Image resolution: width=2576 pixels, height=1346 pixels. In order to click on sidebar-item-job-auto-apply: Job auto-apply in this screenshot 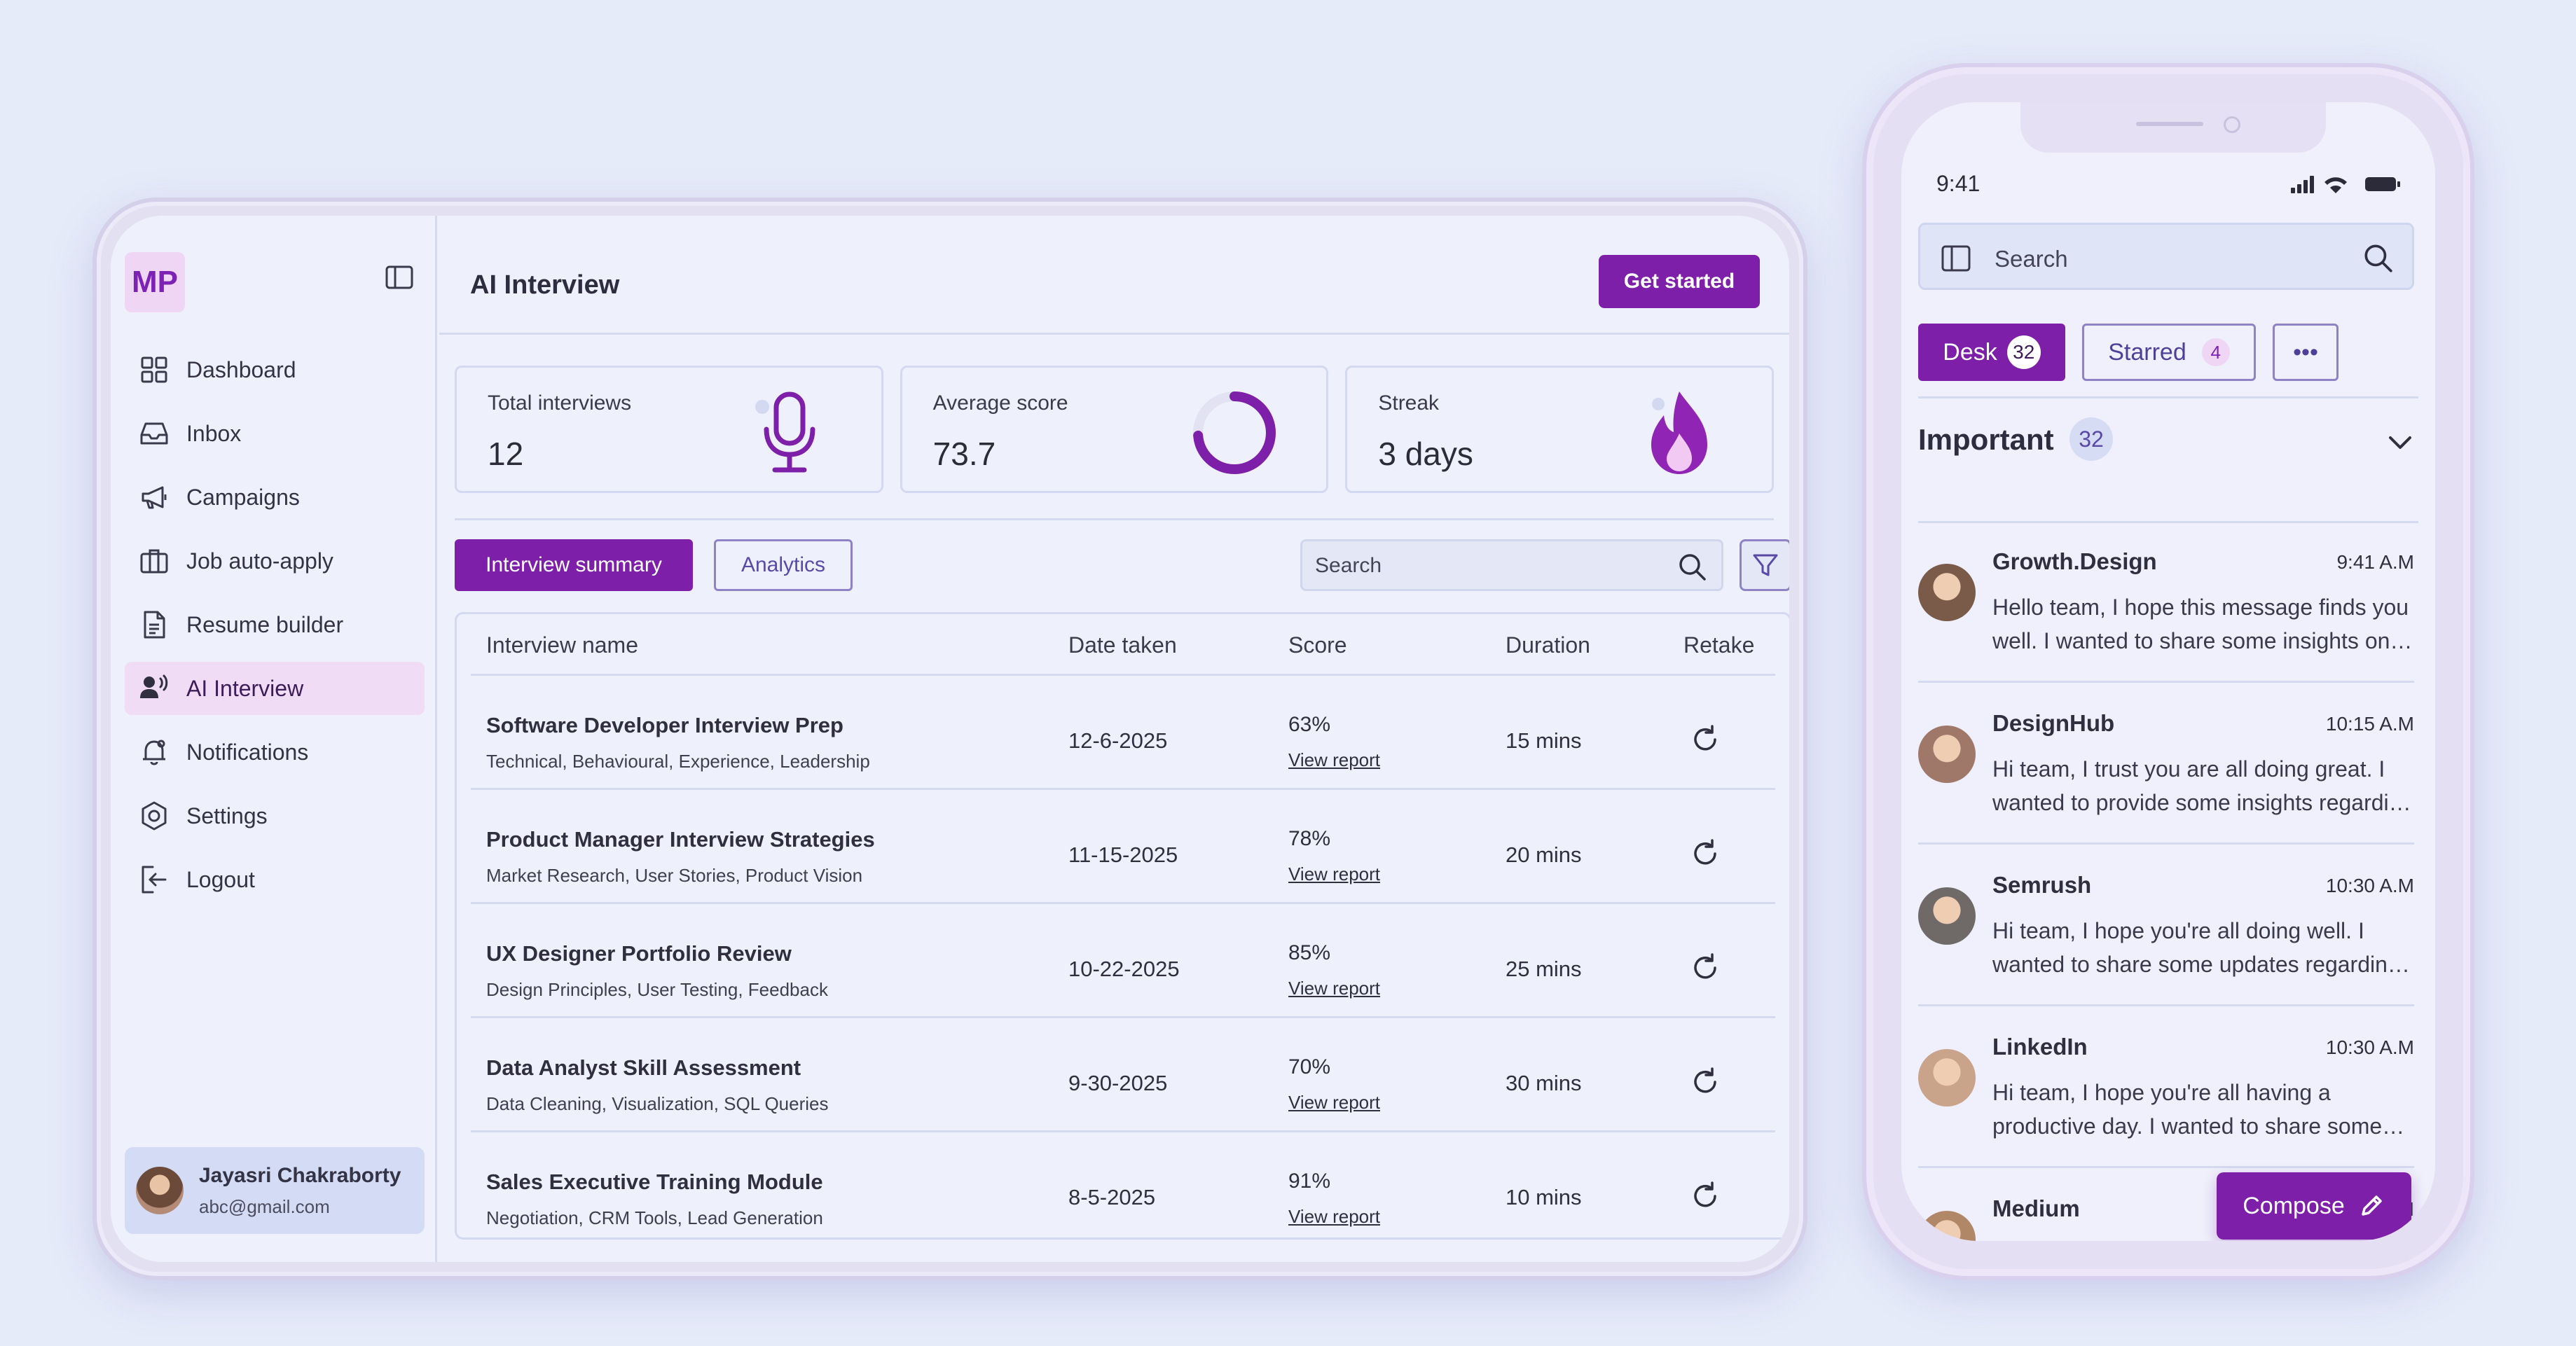, I will do `click(275, 561)`.